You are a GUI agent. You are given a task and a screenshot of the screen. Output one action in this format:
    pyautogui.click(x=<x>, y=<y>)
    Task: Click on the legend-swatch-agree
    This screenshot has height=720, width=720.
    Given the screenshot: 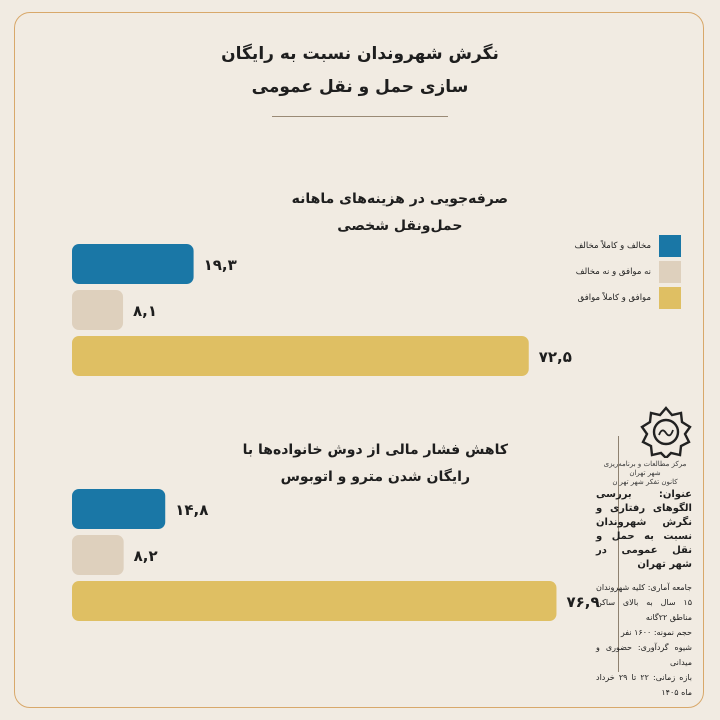 What is the action you would take?
    pyautogui.click(x=670, y=298)
    